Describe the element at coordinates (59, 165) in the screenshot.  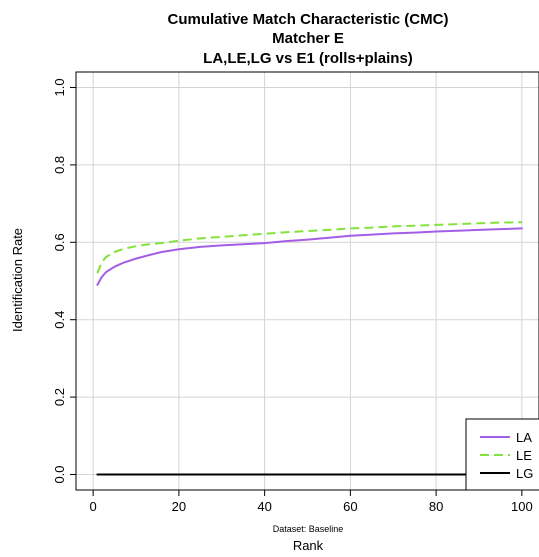
I see `y-tick-label: 0.8` at that location.